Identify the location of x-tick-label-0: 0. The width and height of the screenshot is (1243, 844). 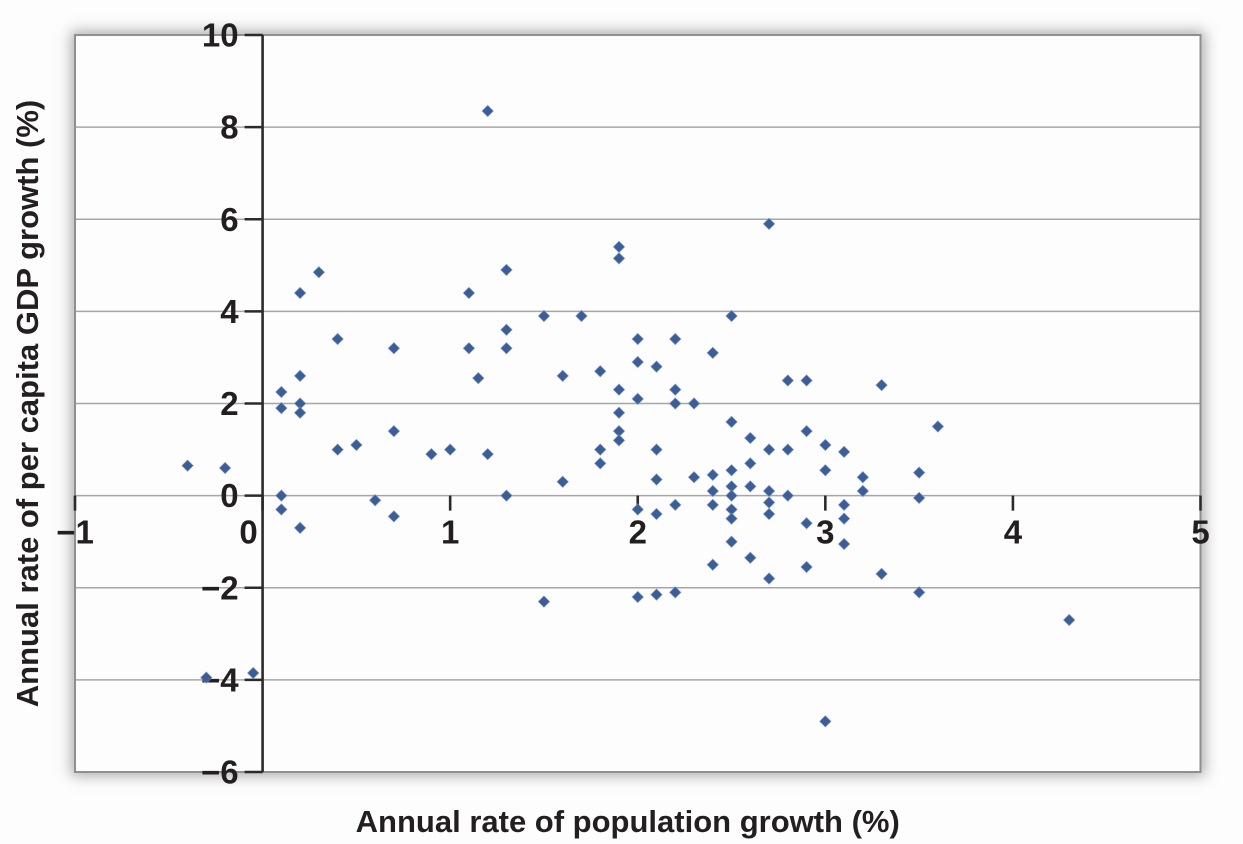
(248, 532).